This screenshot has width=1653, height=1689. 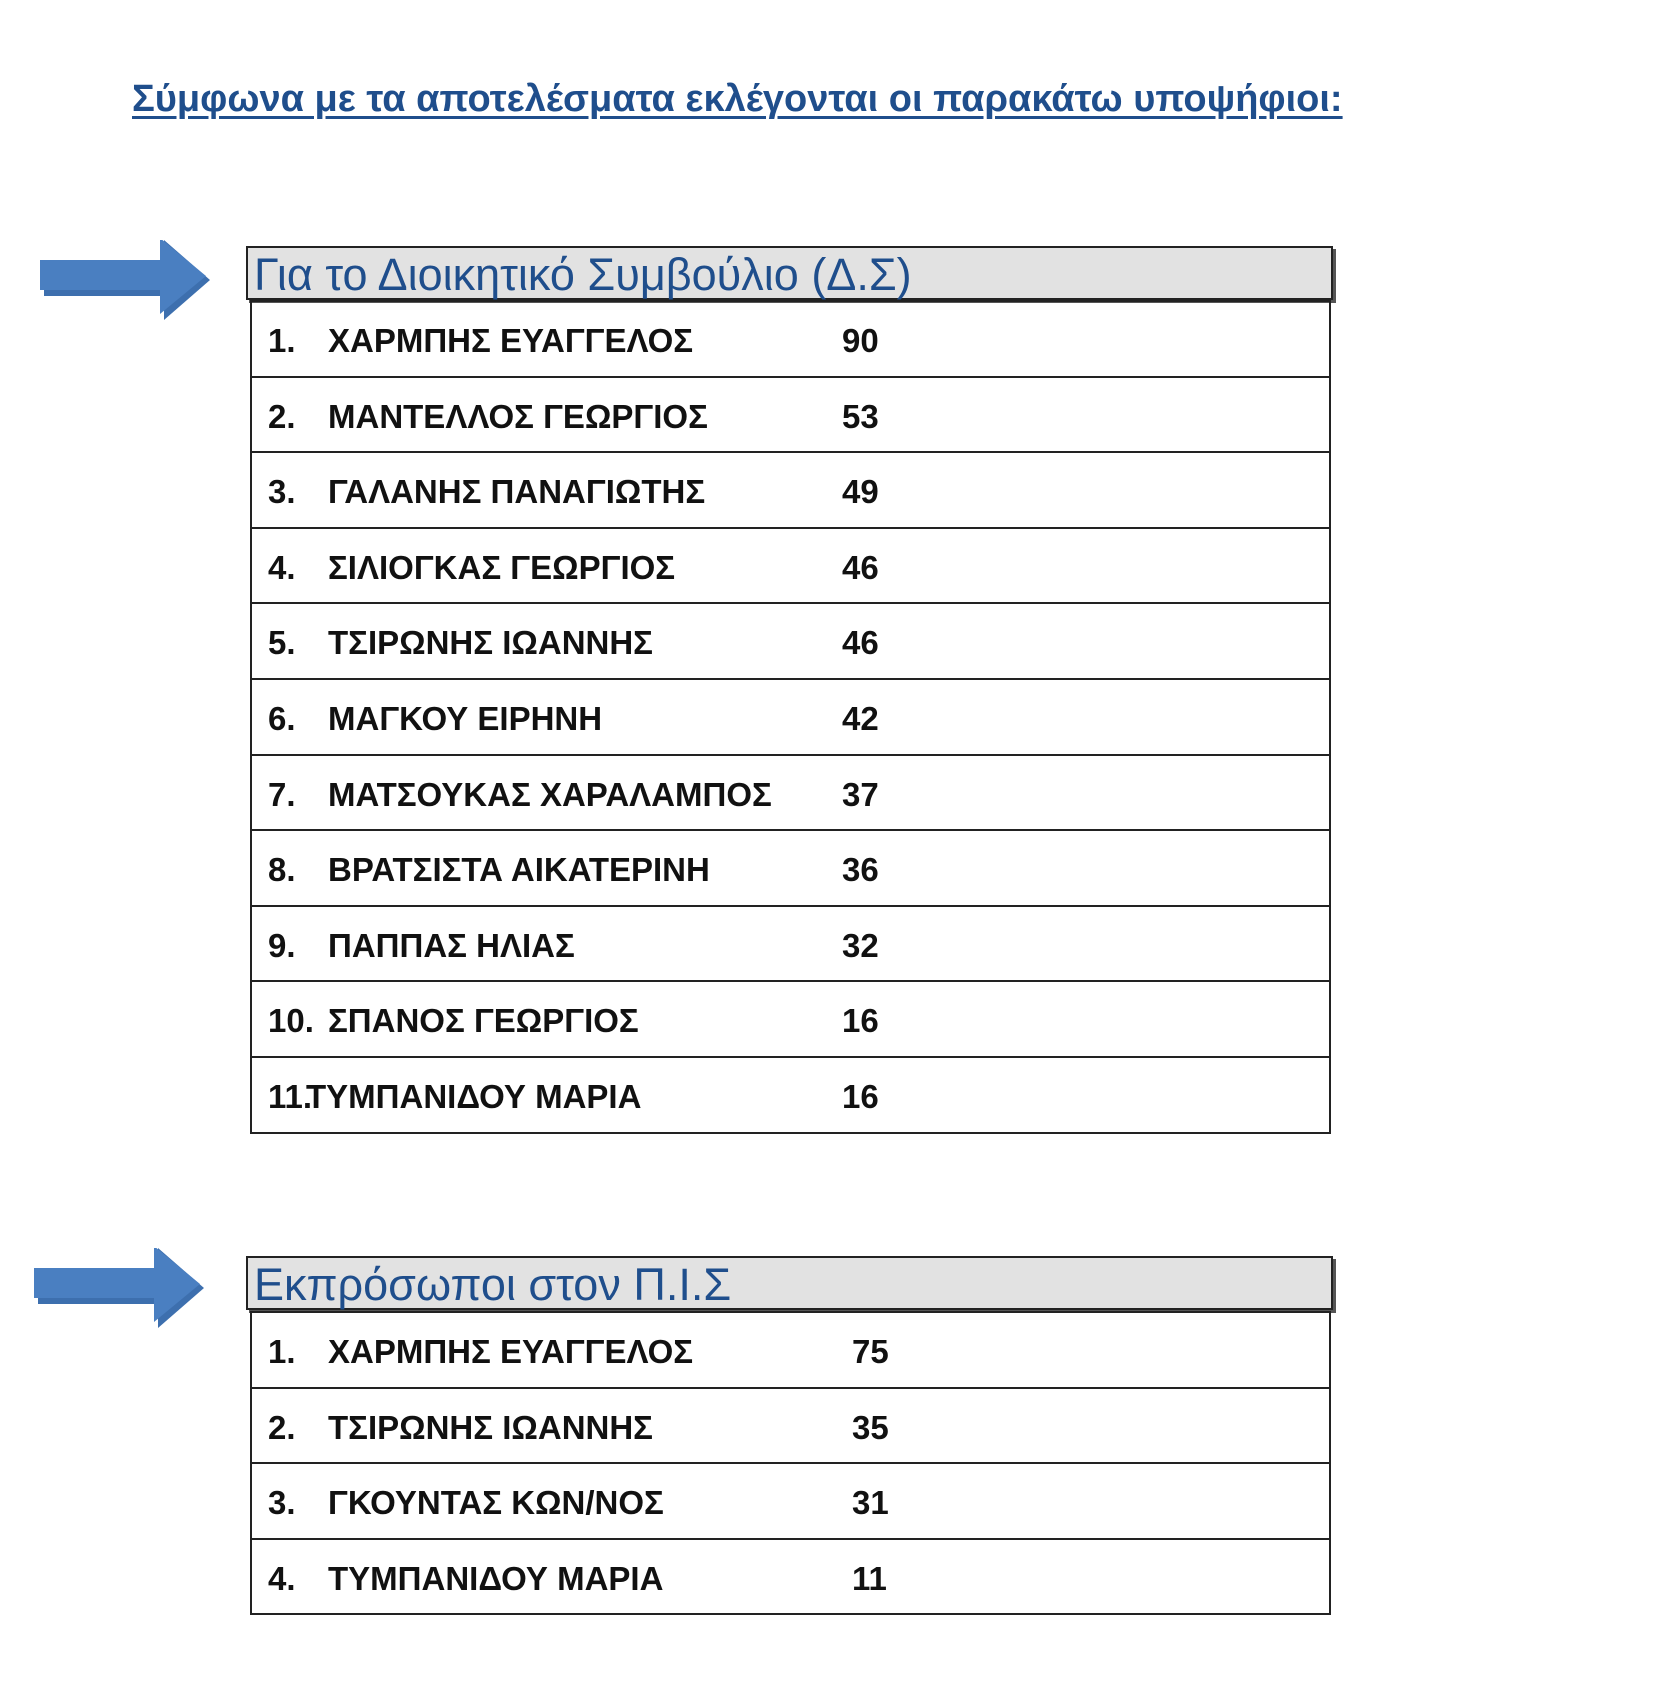 I want to click on table-row: 6. ΜΑΓΚΟΥ ΕΙΡΗΝΗ 42, so click(x=790, y=715).